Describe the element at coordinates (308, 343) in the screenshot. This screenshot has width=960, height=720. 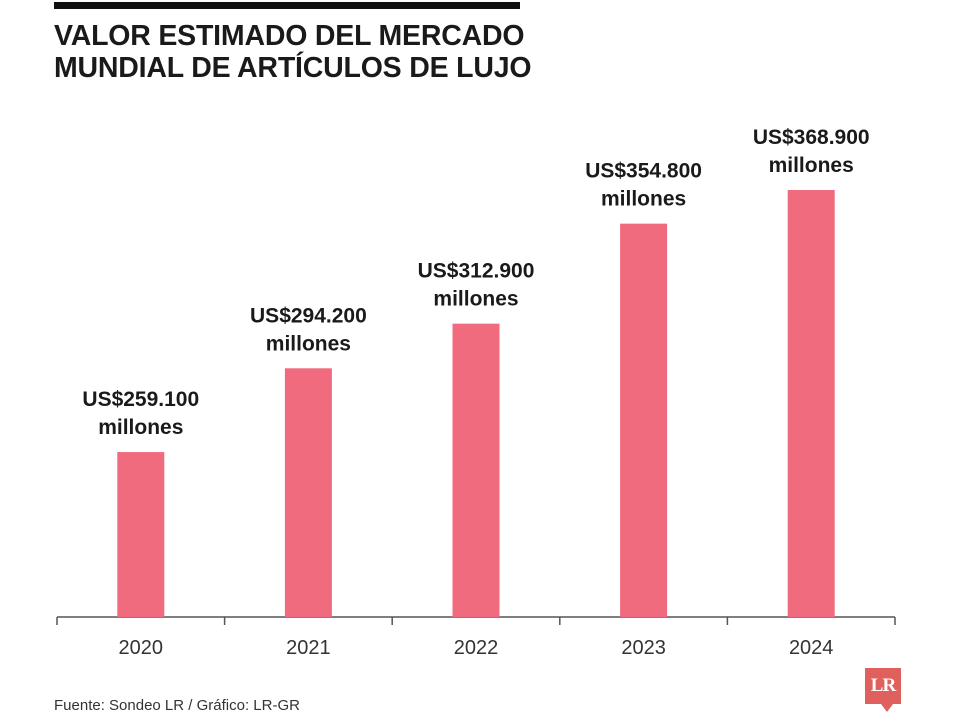
I see `data-label-unit-2021: millones` at that location.